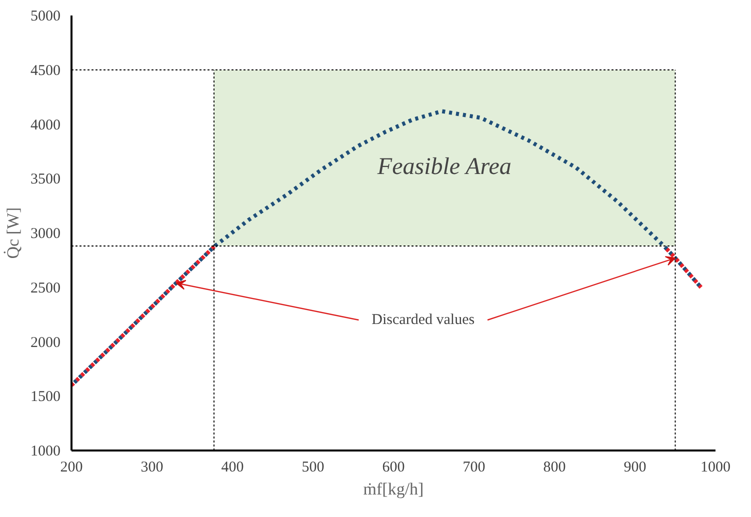  I want to click on x-tick-label: 300, so click(152, 468).